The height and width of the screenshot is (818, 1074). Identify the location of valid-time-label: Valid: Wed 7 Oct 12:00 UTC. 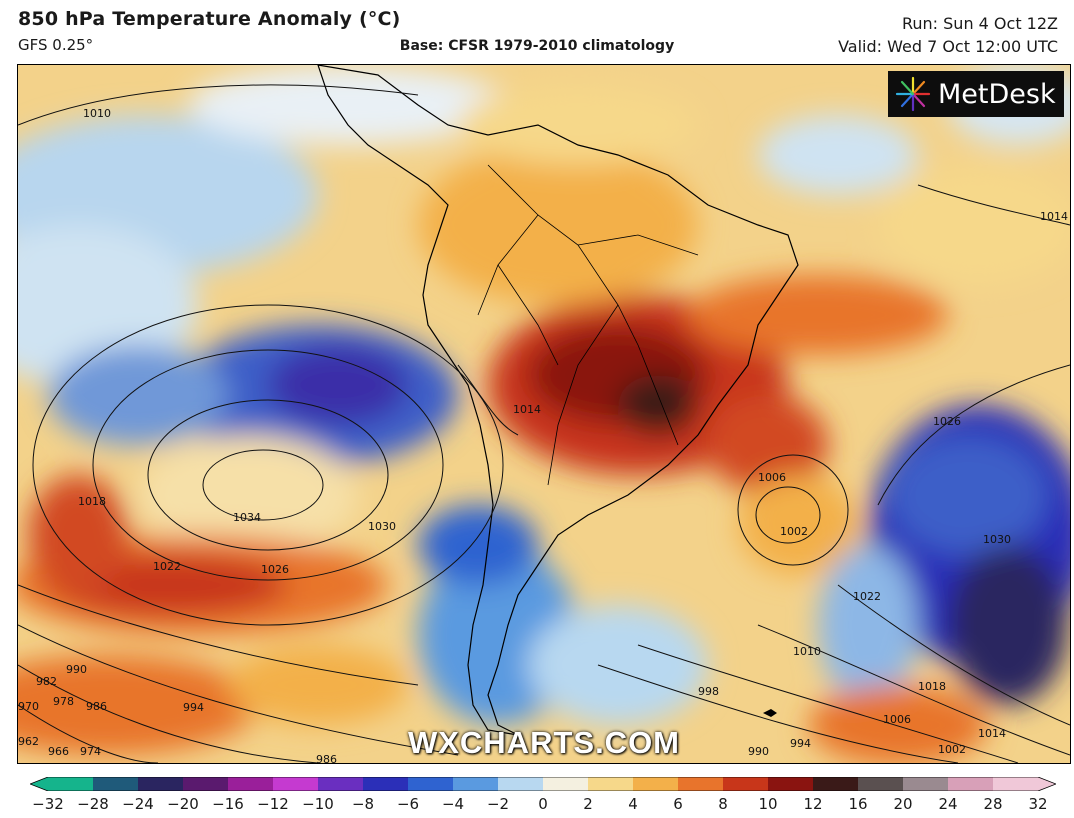
(948, 46).